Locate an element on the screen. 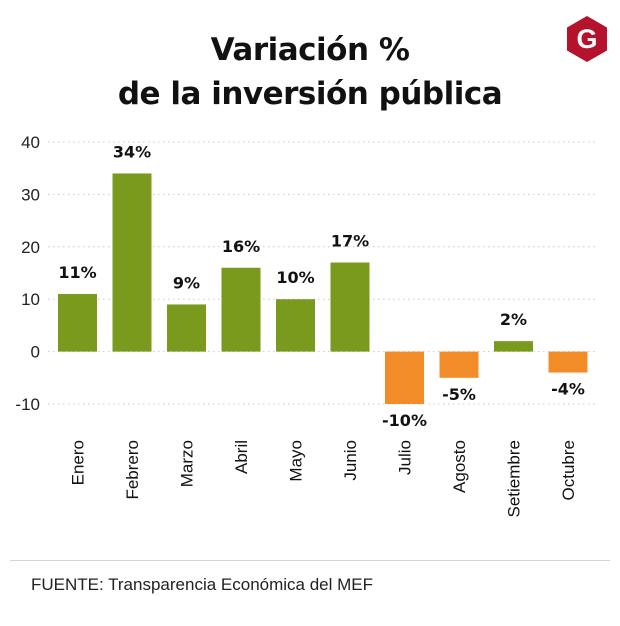 This screenshot has width=620, height=626. x-category-label: Febrero is located at coordinates (132, 470).